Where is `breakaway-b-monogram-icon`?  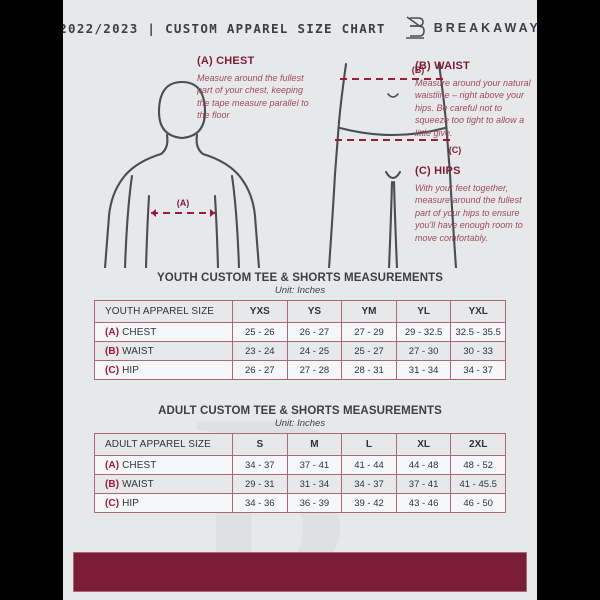
breakaway-b-monogram-icon is located at coordinates (415, 27).